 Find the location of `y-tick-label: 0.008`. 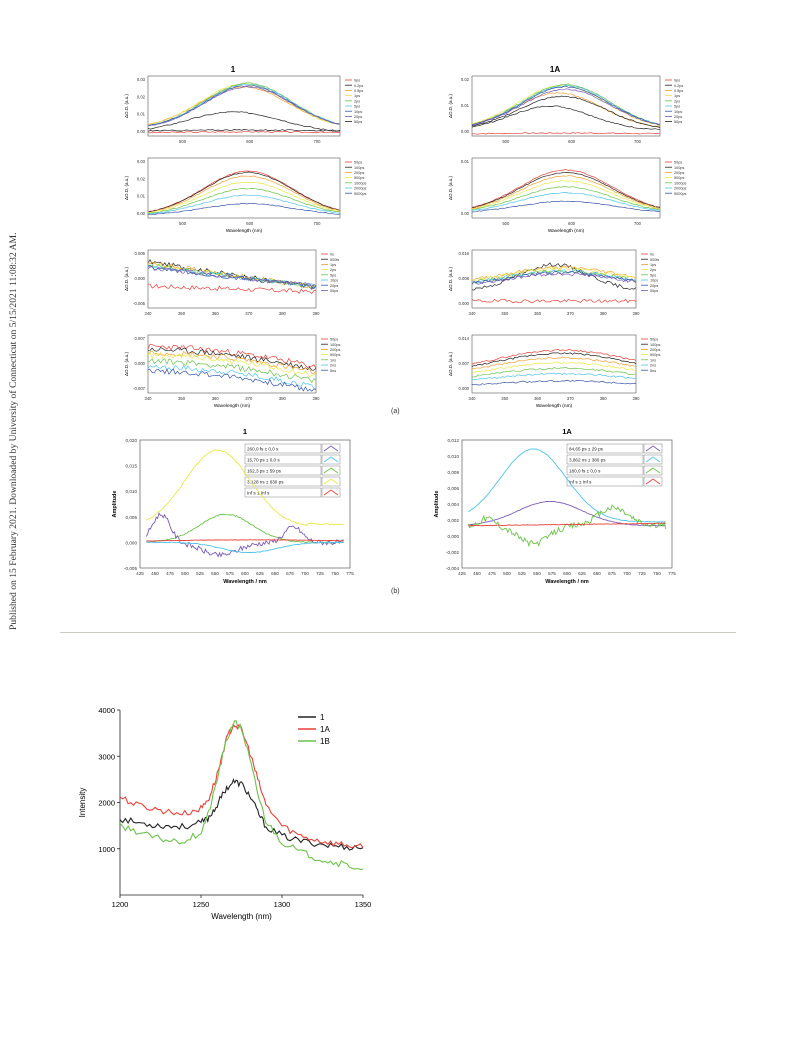

y-tick-label: 0.008 is located at coordinates (464, 278).